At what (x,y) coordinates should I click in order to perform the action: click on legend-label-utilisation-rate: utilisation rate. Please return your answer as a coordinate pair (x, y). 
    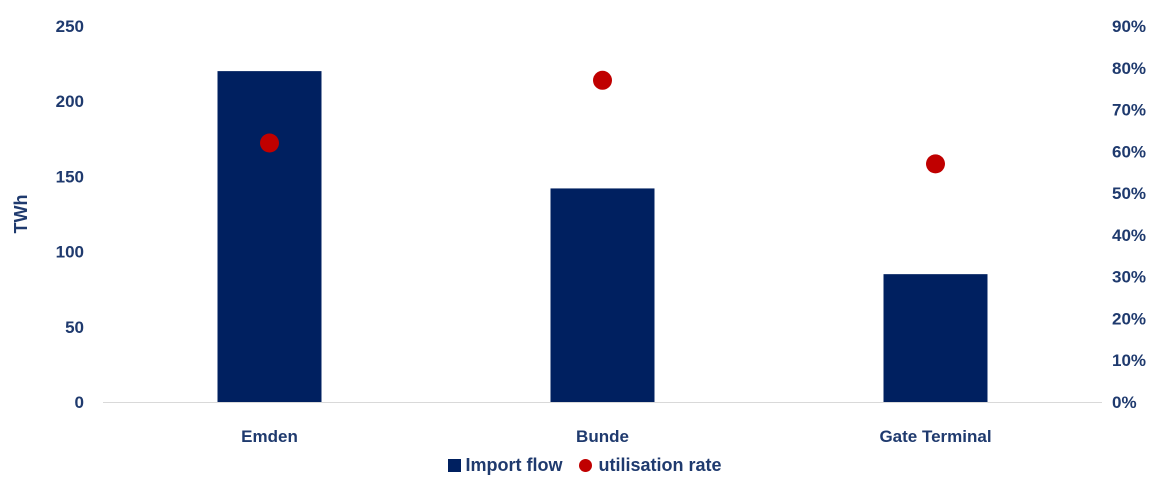
    Looking at the image, I should click on (660, 465).